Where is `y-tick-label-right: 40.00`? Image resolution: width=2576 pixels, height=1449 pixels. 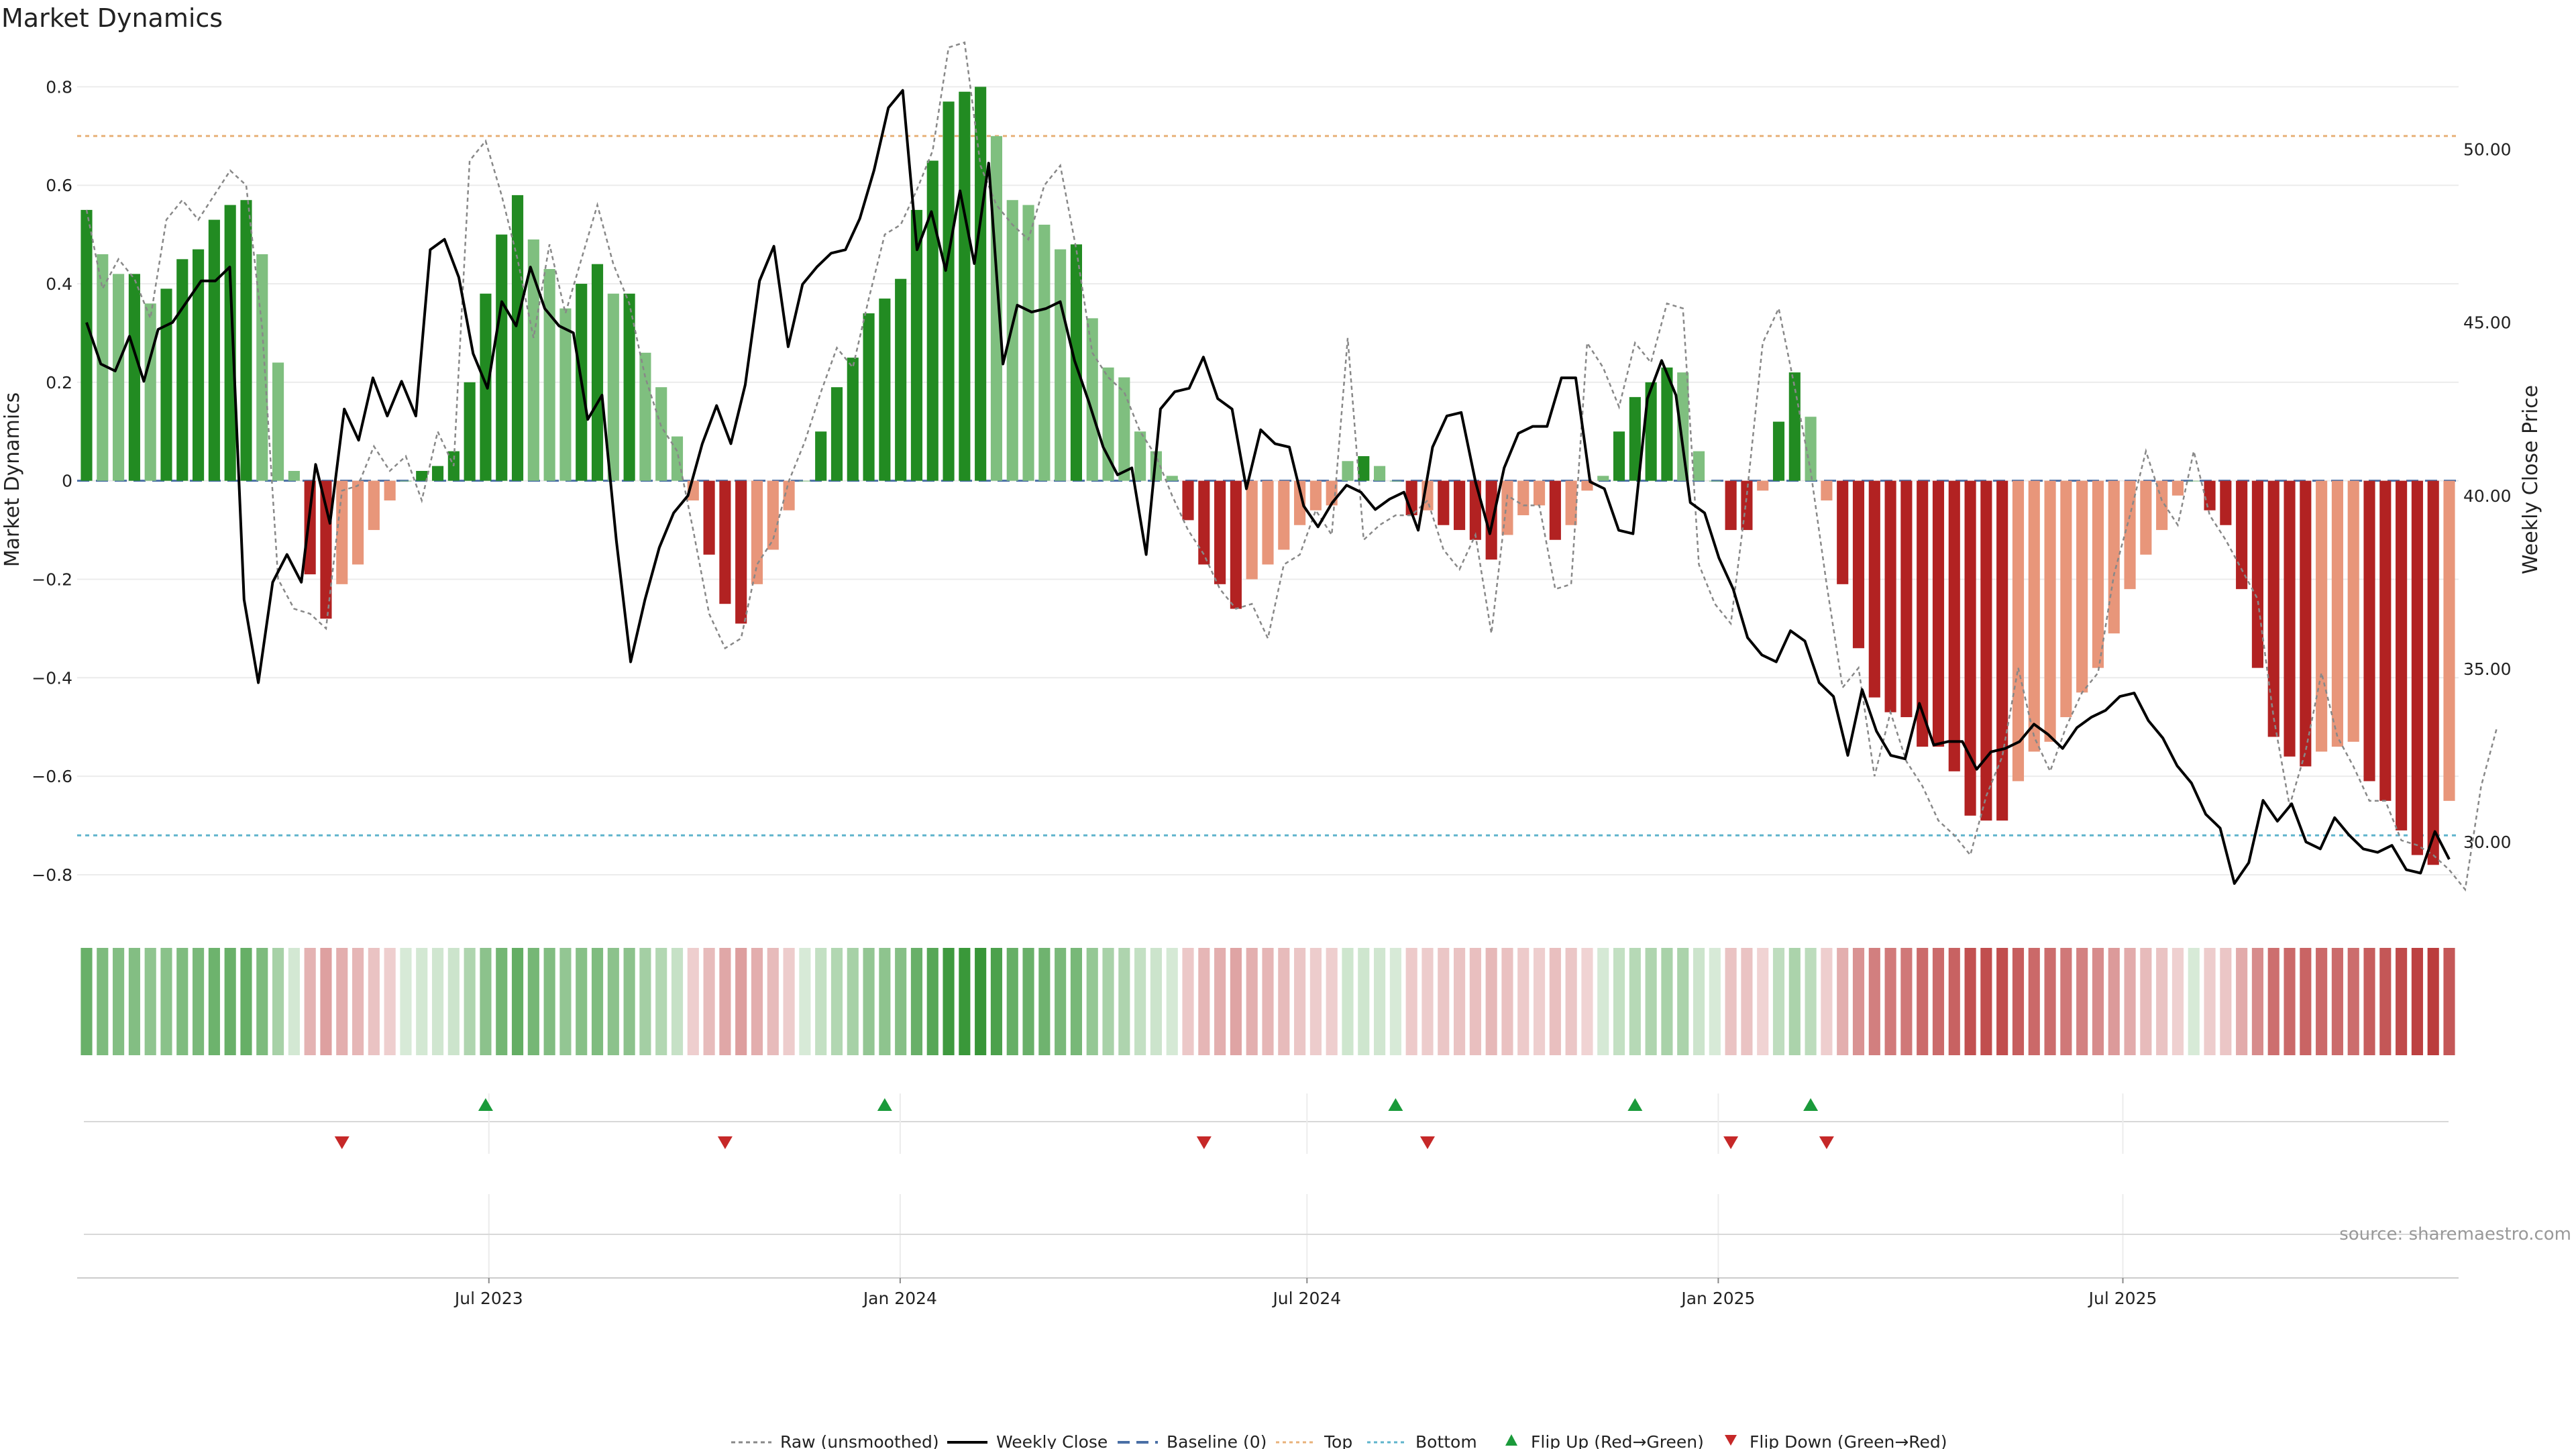
y-tick-label-right: 40.00 is located at coordinates (2487, 496).